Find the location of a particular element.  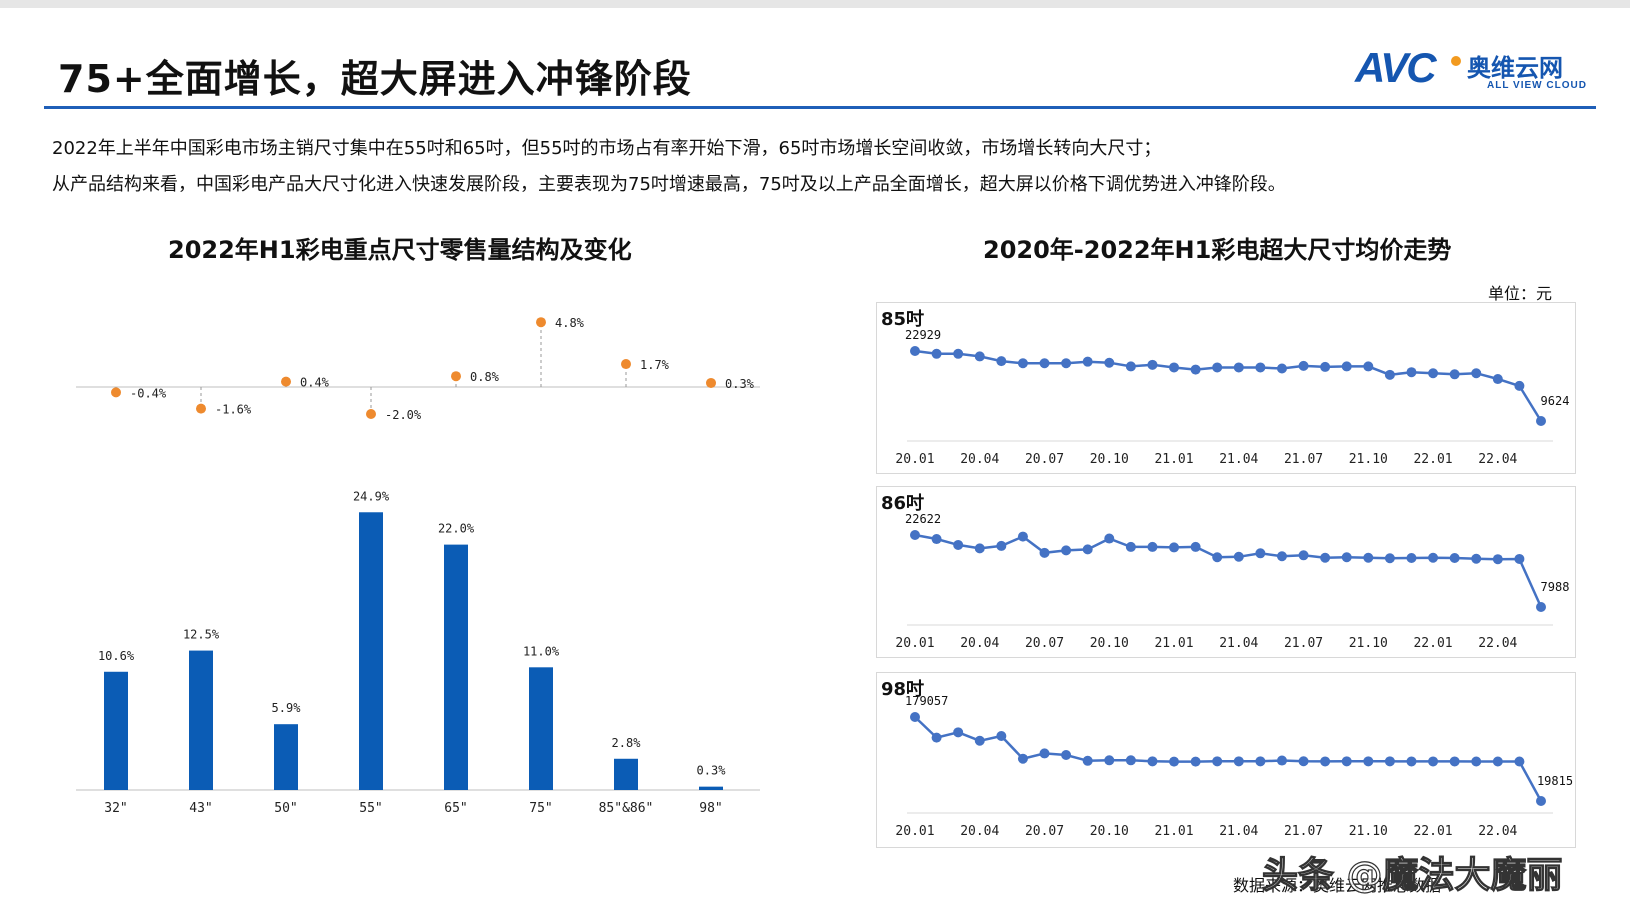

change-label: 0.3% is located at coordinates (740, 384).